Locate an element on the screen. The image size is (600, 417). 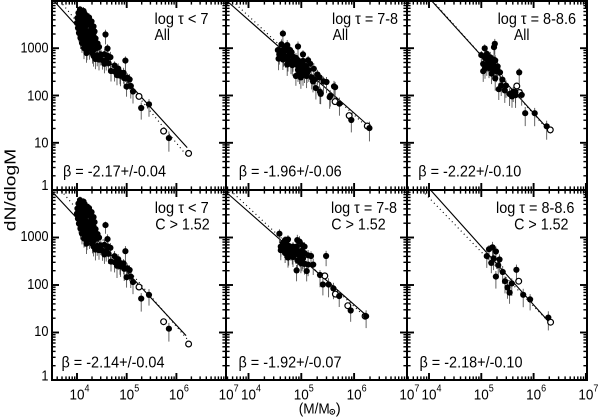
svg-text: β = -1.92+/-0.07 is located at coordinates (290, 362).